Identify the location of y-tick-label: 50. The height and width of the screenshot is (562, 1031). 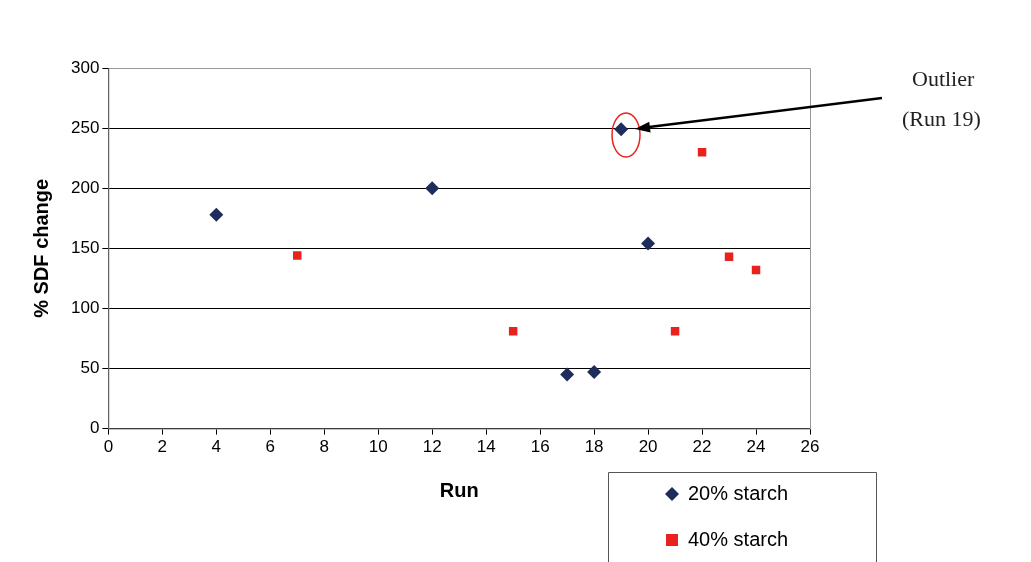
(90, 368).